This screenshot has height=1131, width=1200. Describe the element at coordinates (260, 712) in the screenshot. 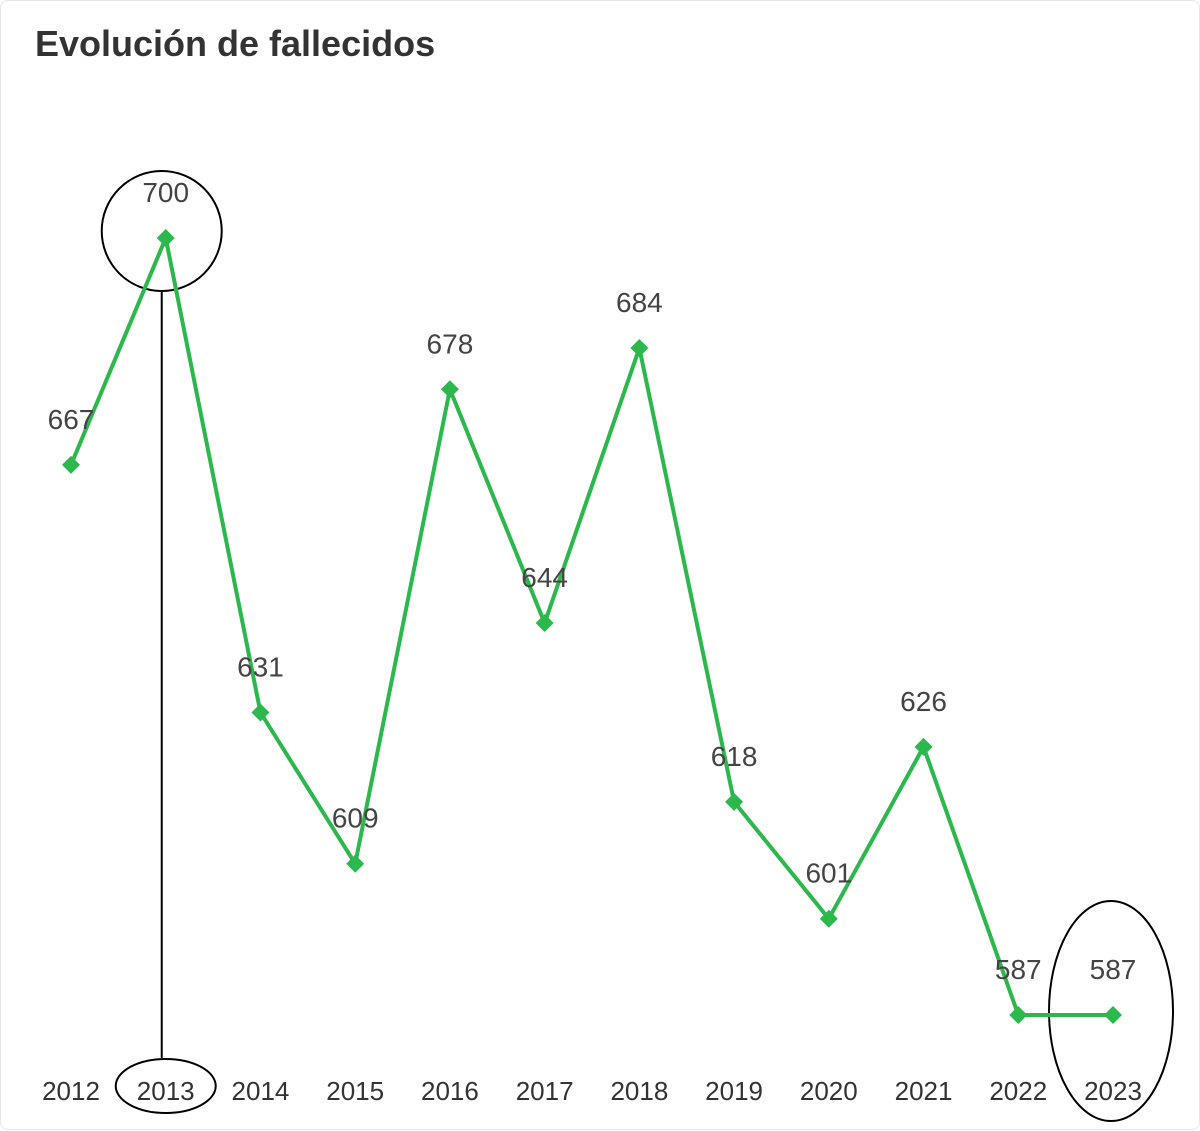

I see `data-point-2014` at that location.